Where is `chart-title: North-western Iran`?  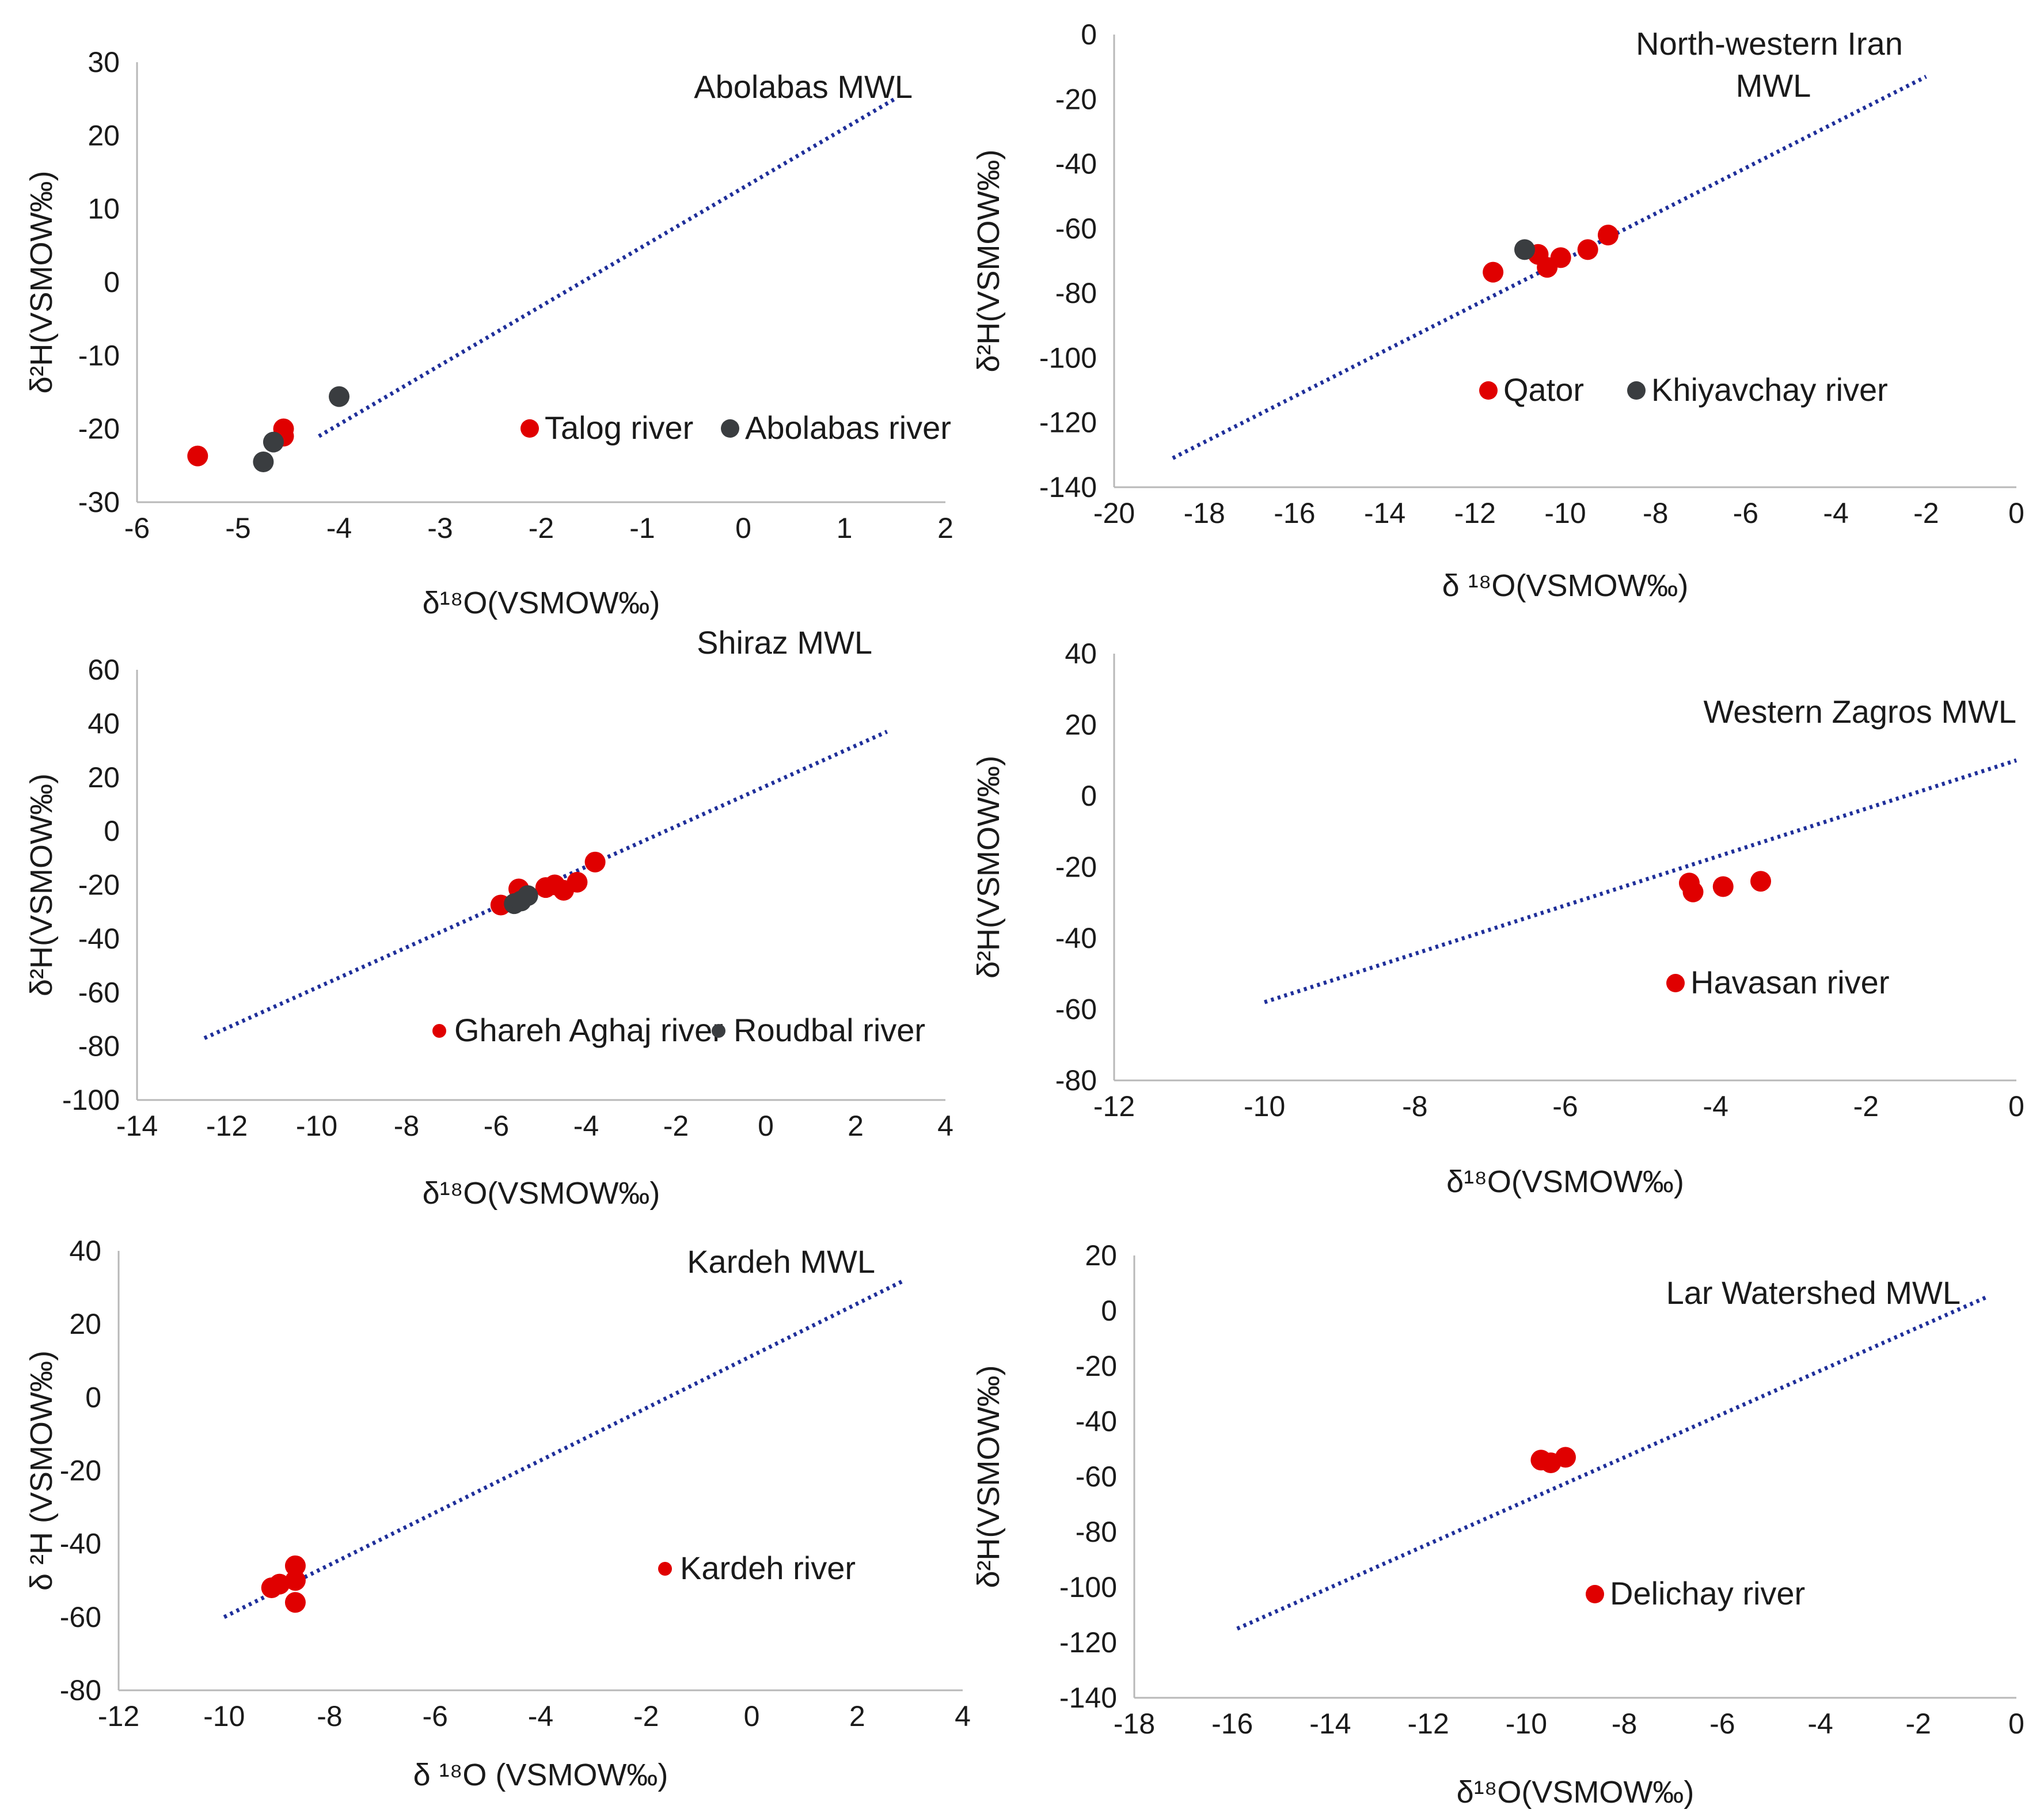 chart-title: North-western Iran is located at coordinates (1769, 43).